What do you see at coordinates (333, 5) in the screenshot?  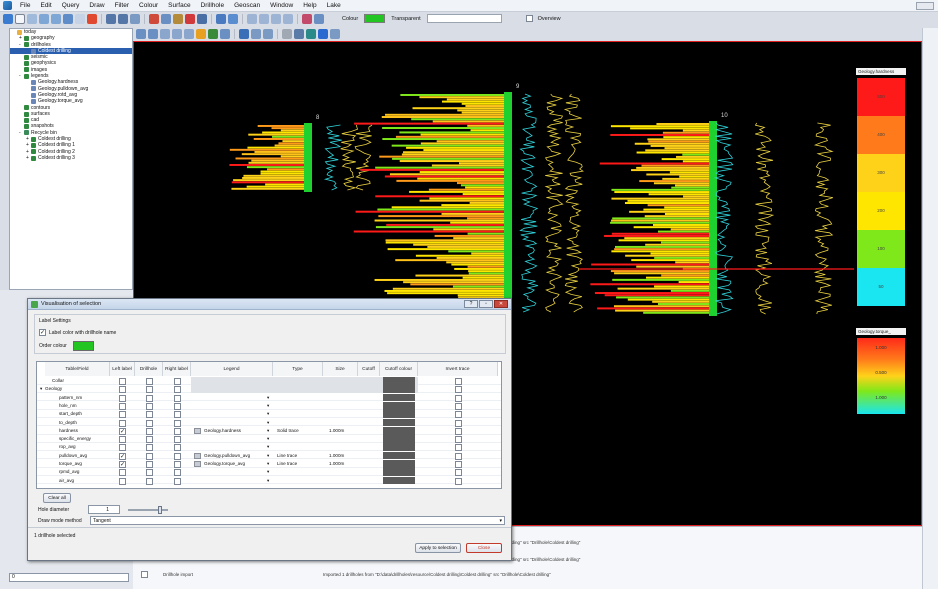 I see `menu-item-lake: Lake` at bounding box center [333, 5].